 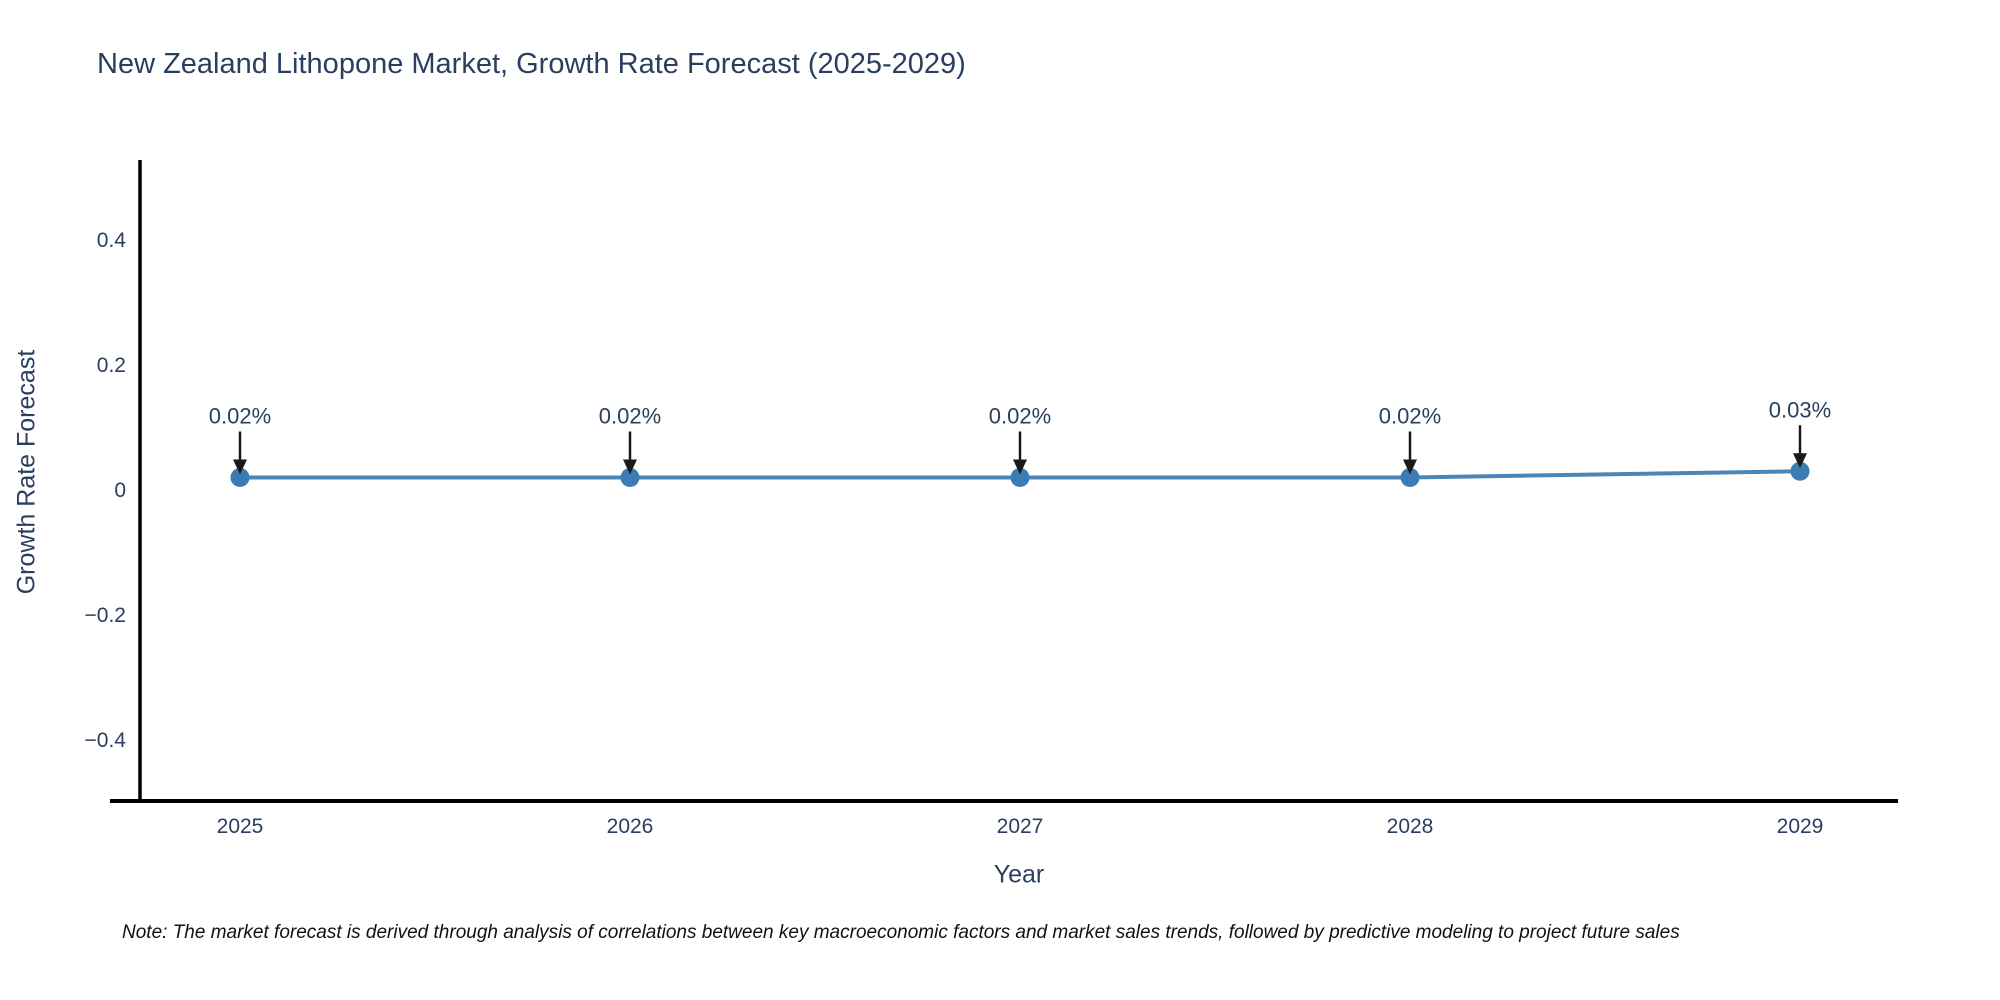 I want to click on y-tick-label: 0.2, so click(x=111, y=365).